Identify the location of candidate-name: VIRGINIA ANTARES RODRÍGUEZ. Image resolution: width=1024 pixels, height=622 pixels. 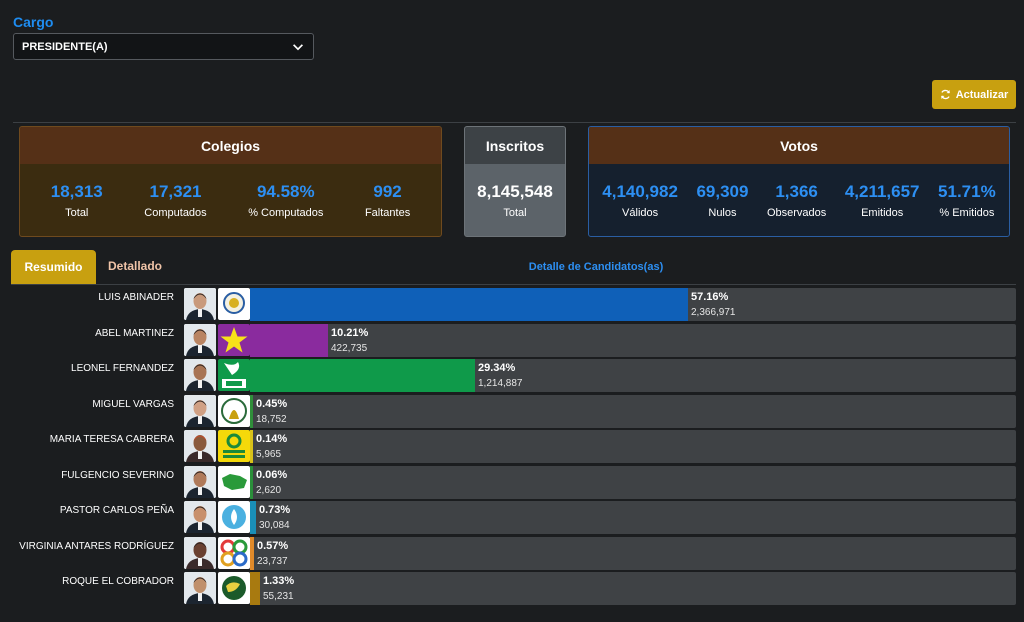
(96, 546).